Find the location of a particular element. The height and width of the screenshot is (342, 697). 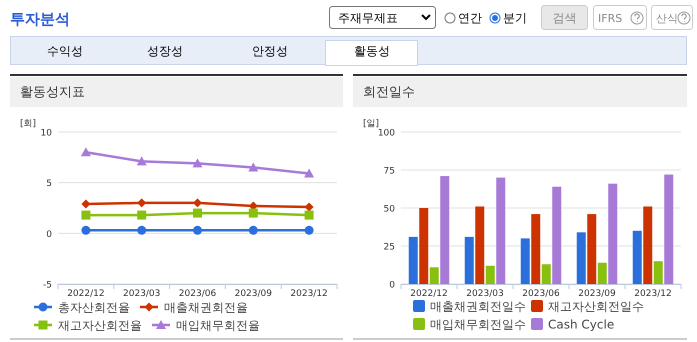

text: 수익성 is located at coordinates (65, 51).